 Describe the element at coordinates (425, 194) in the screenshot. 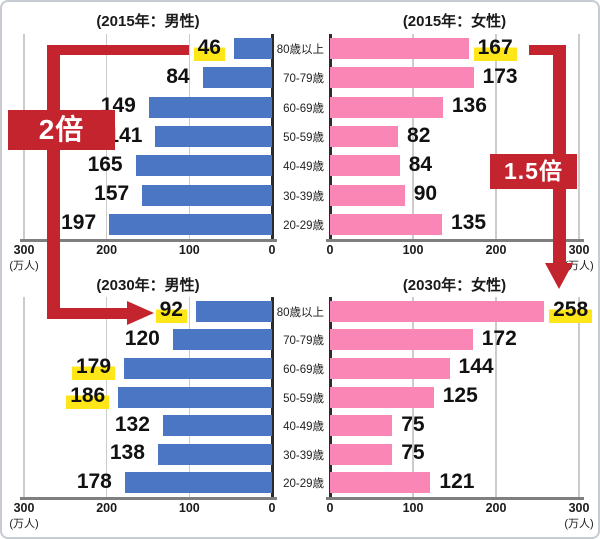

I see `value-label: 90` at that location.